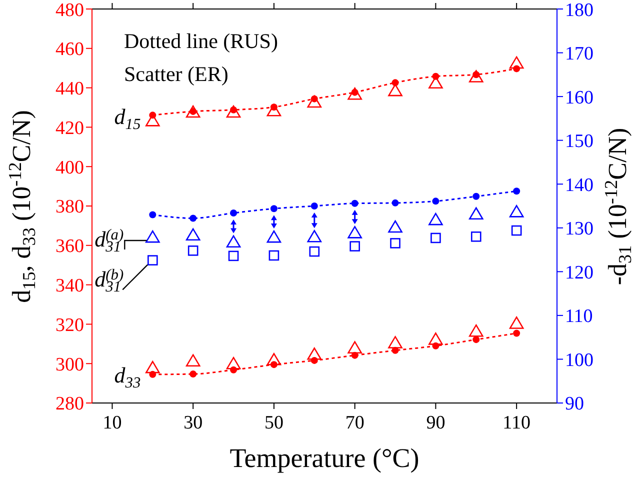 The height and width of the screenshot is (479, 634). Describe the element at coordinates (579, 317) in the screenshot. I see `y2-tick-label: 110` at that location.